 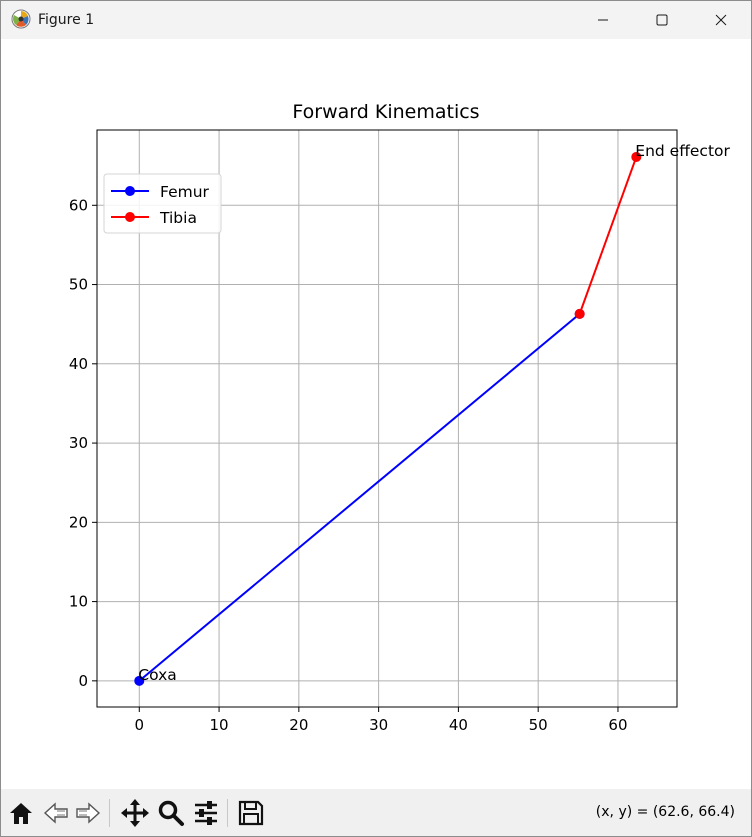 I want to click on forward-icon, so click(x=88, y=813).